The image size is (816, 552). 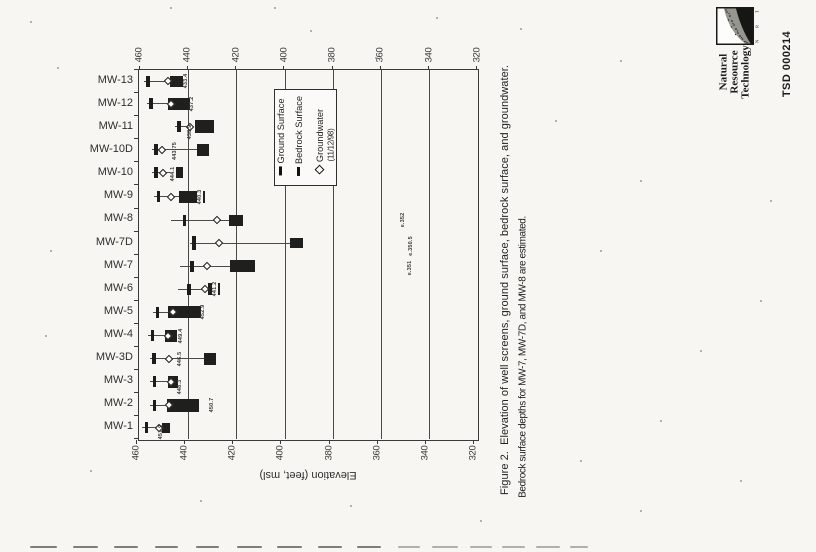 What do you see at coordinates (757, 41) in the screenshot?
I see `svg-text: N` at bounding box center [757, 41].